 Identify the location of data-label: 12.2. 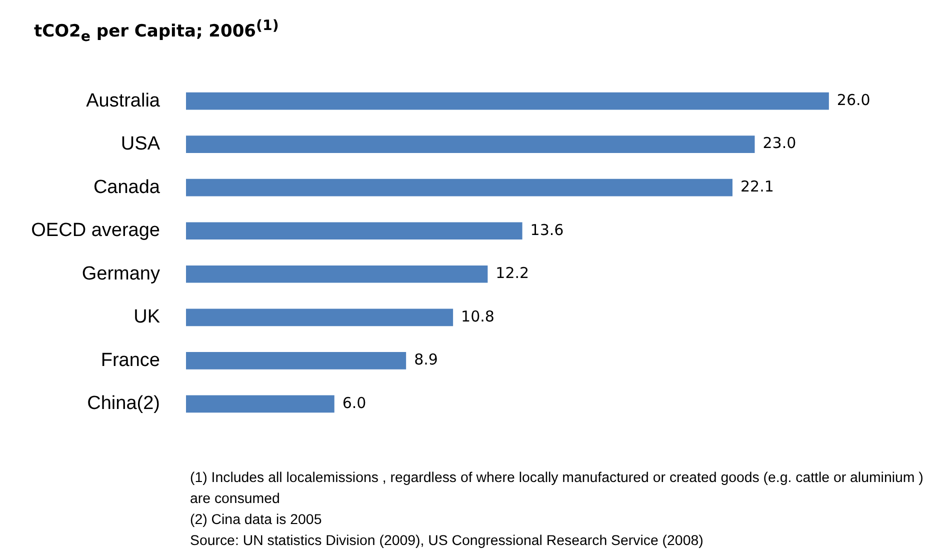
(513, 273).